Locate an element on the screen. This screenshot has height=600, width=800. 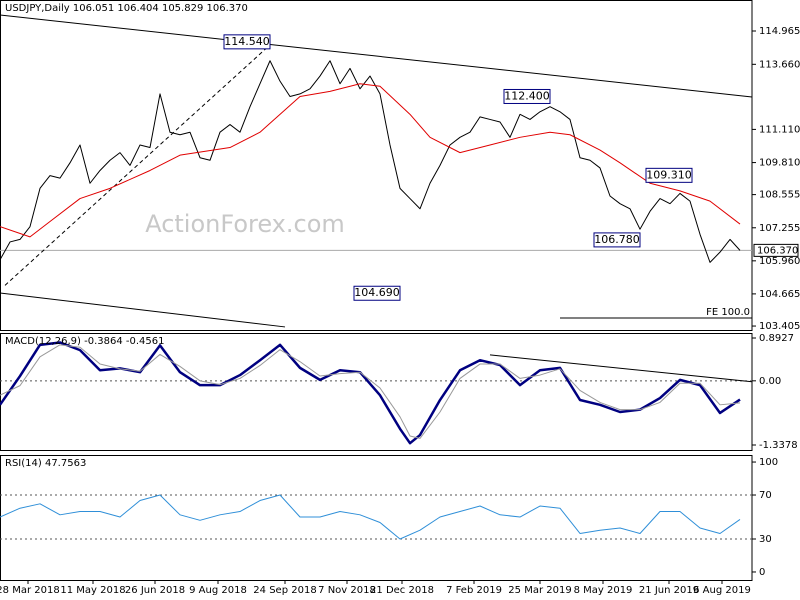
x-tick-label: 26 Jun 2018 is located at coordinates (155, 590).